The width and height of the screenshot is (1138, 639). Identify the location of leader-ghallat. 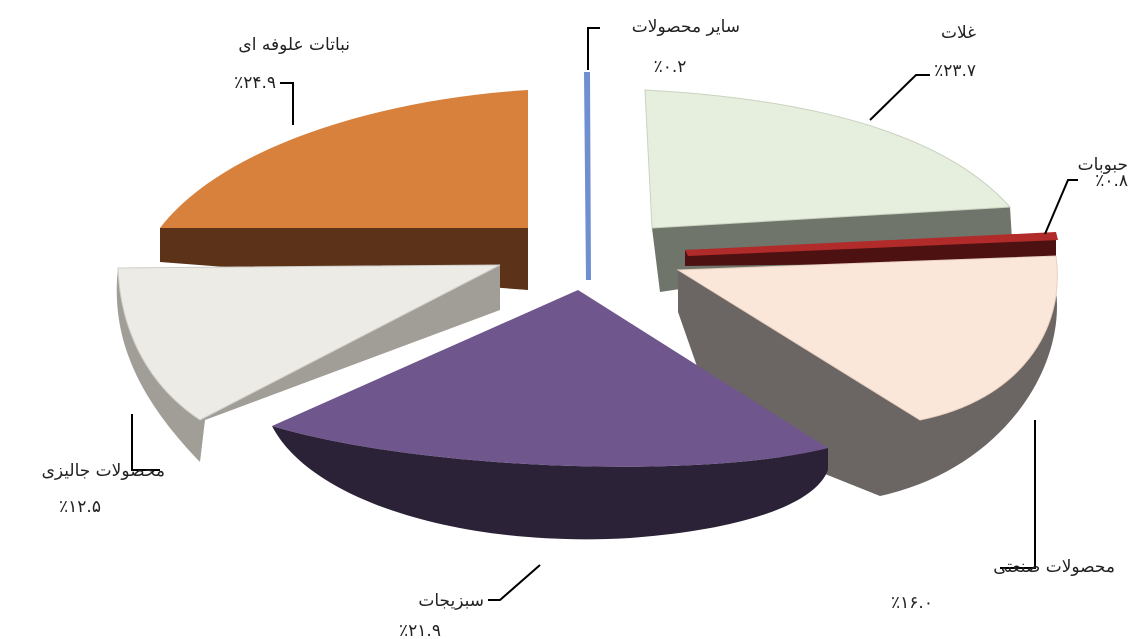
(899, 97).